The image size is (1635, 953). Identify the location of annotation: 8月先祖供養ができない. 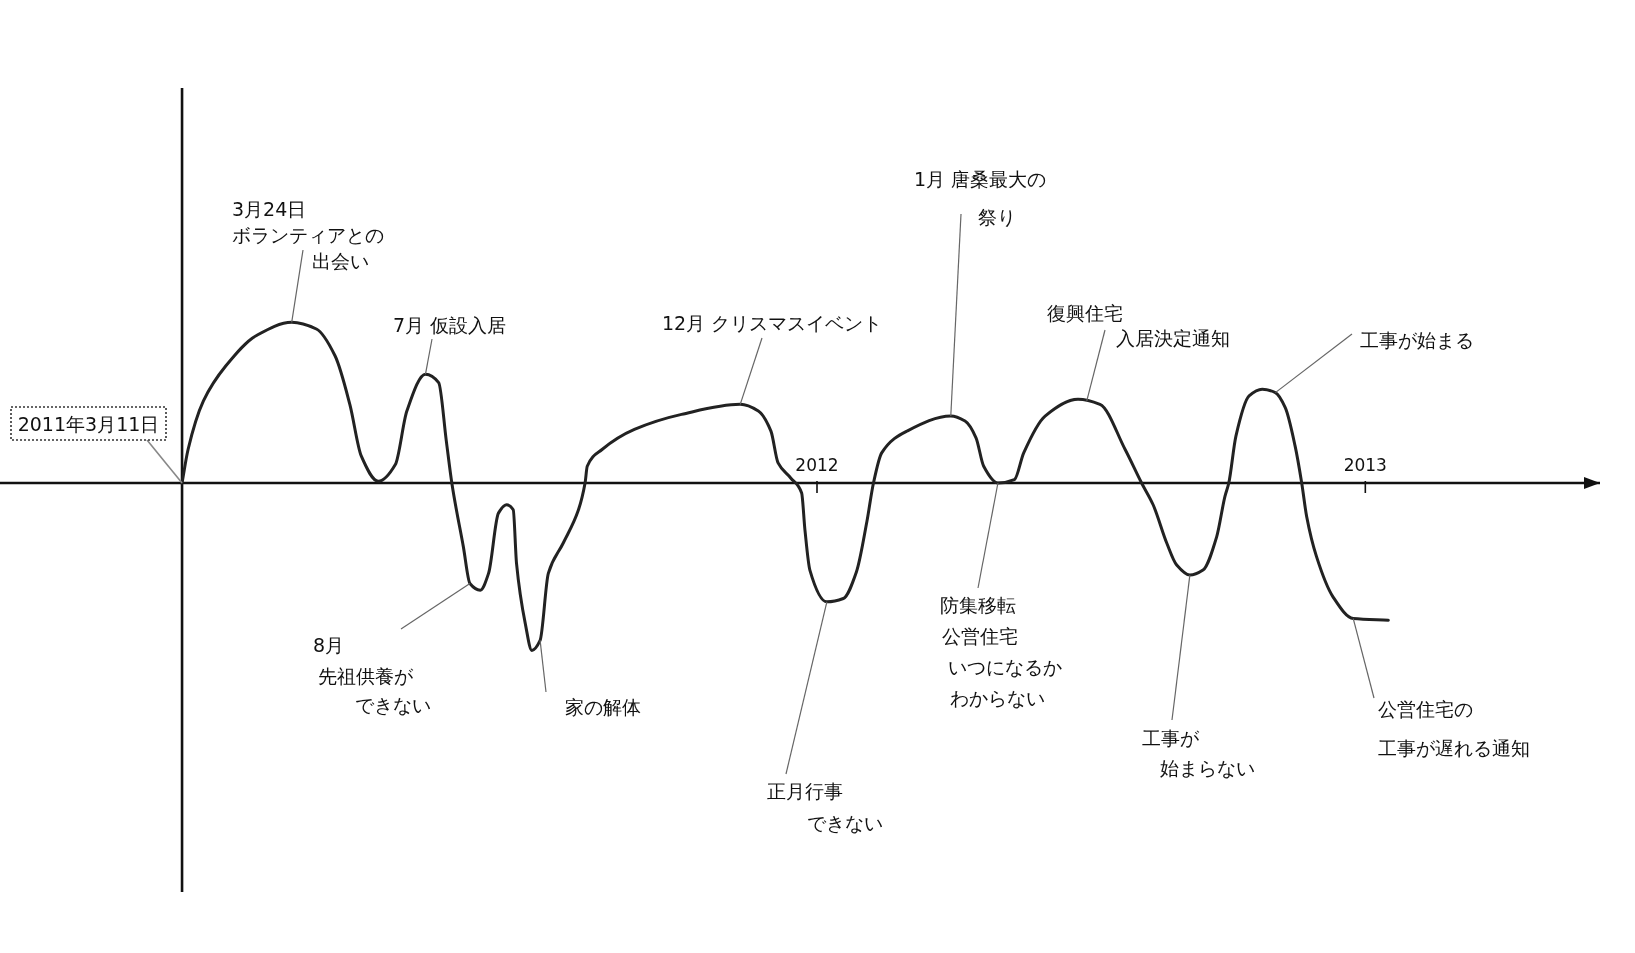
(372, 675).